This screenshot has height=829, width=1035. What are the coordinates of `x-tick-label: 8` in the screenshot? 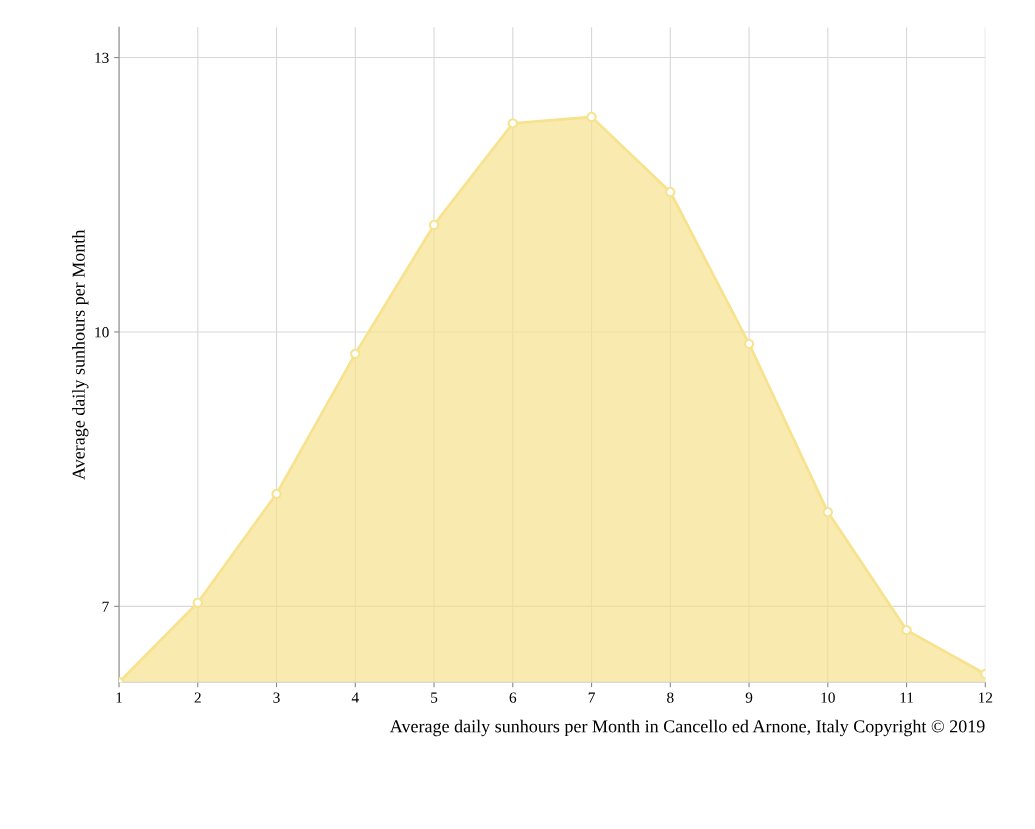 It's located at (670, 697).